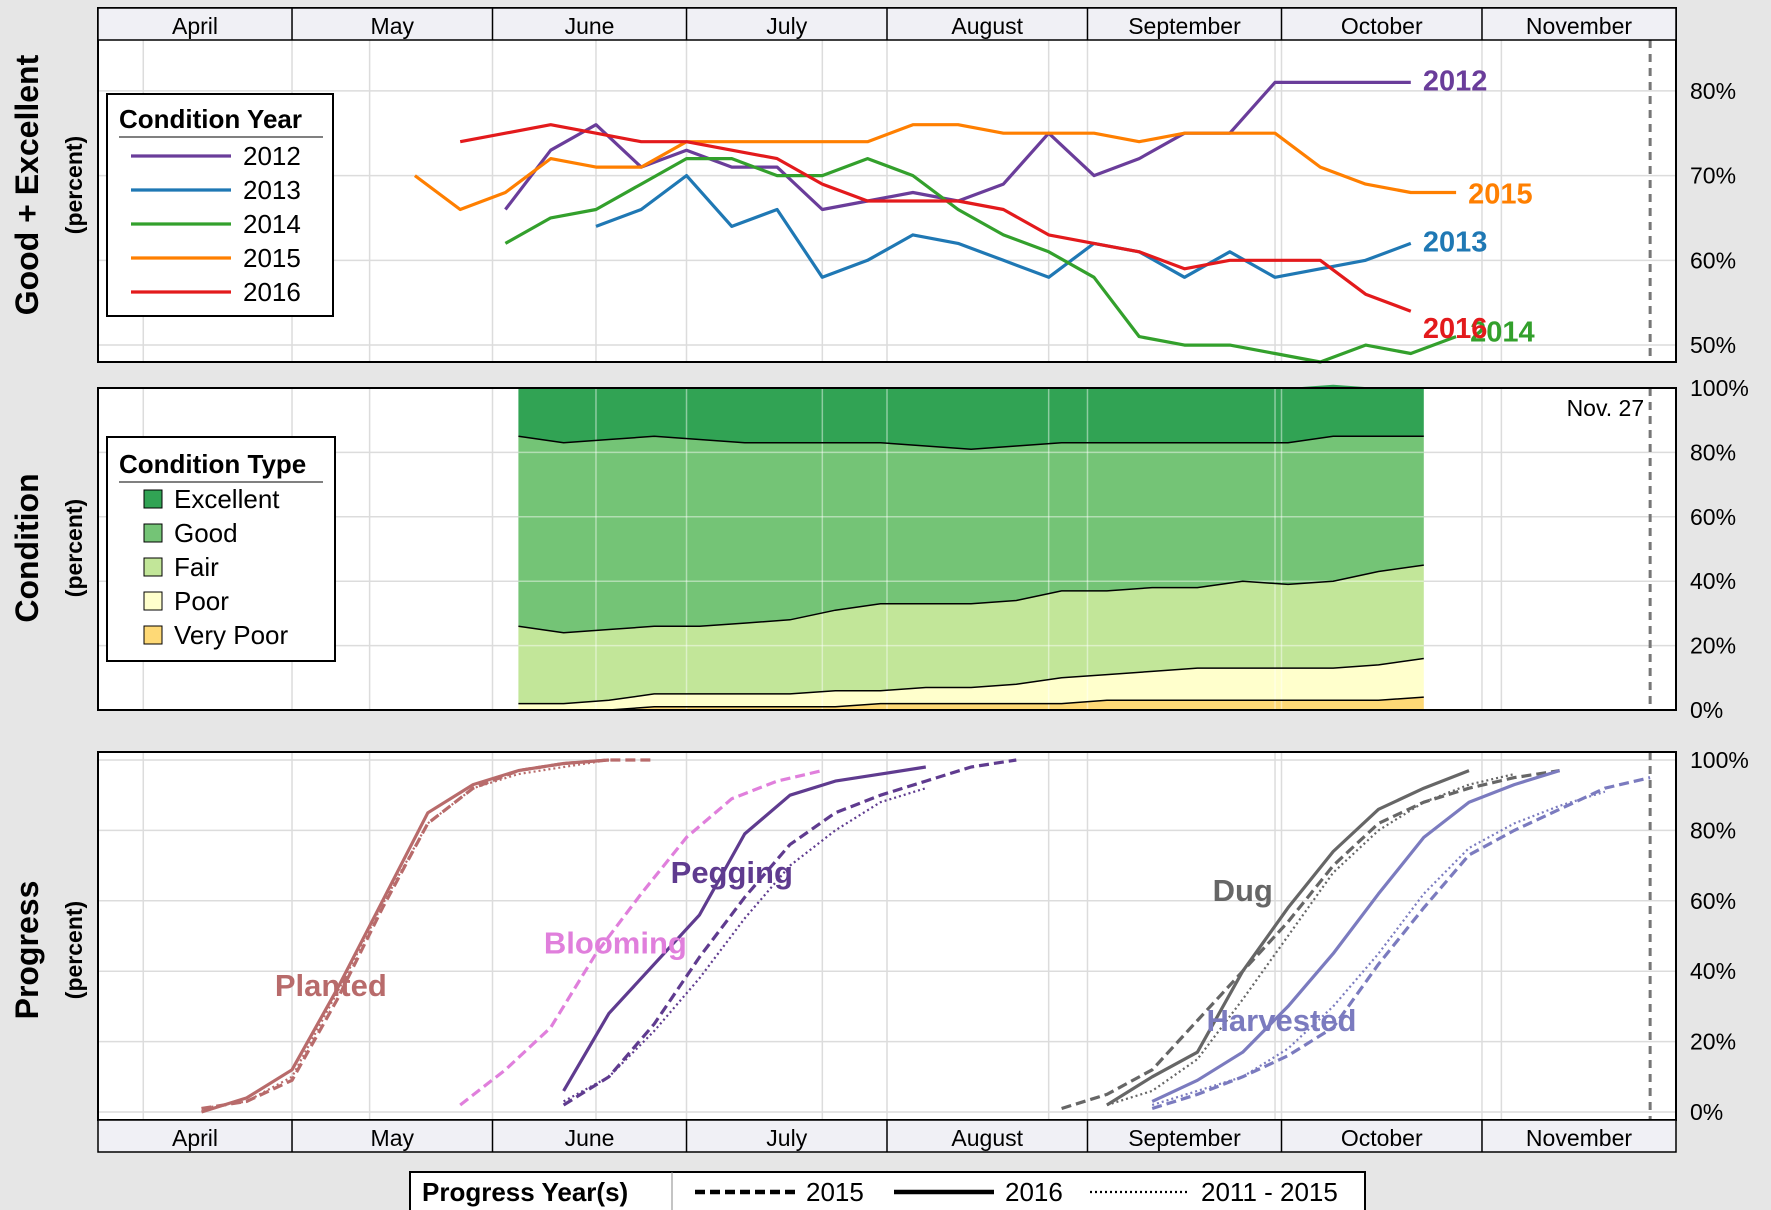 Image resolution: width=1771 pixels, height=1210 pixels. I want to click on legend-label: Good, so click(206, 533).